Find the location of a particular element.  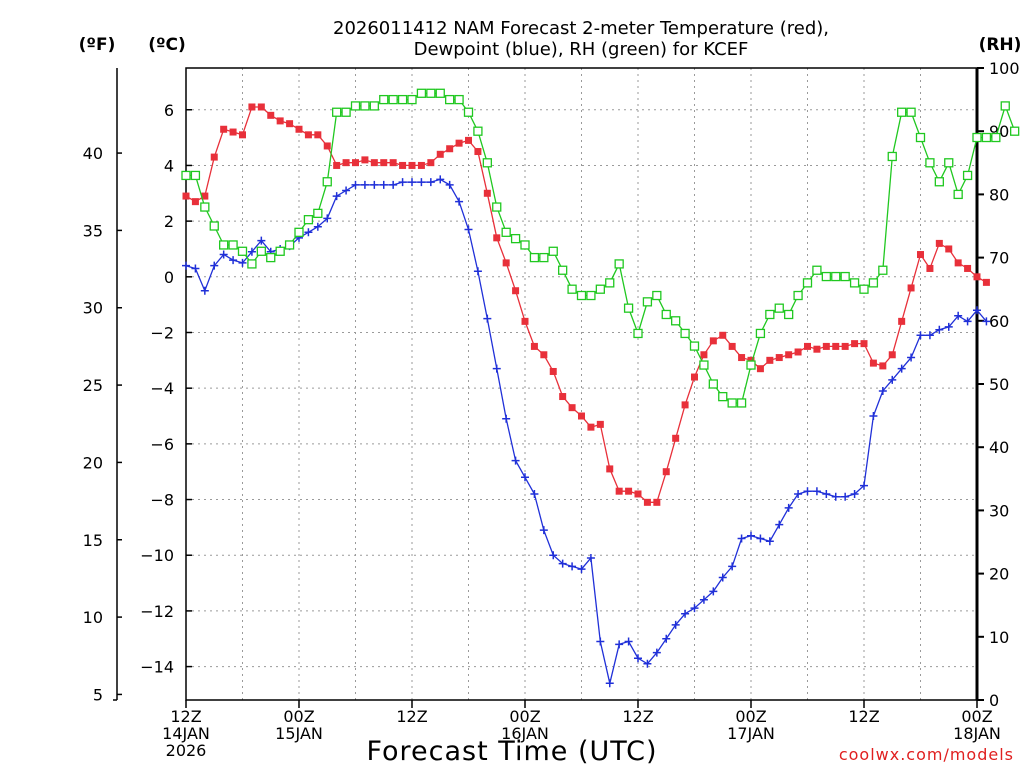

celsius-tick-label: −6 is located at coordinates (162, 444).